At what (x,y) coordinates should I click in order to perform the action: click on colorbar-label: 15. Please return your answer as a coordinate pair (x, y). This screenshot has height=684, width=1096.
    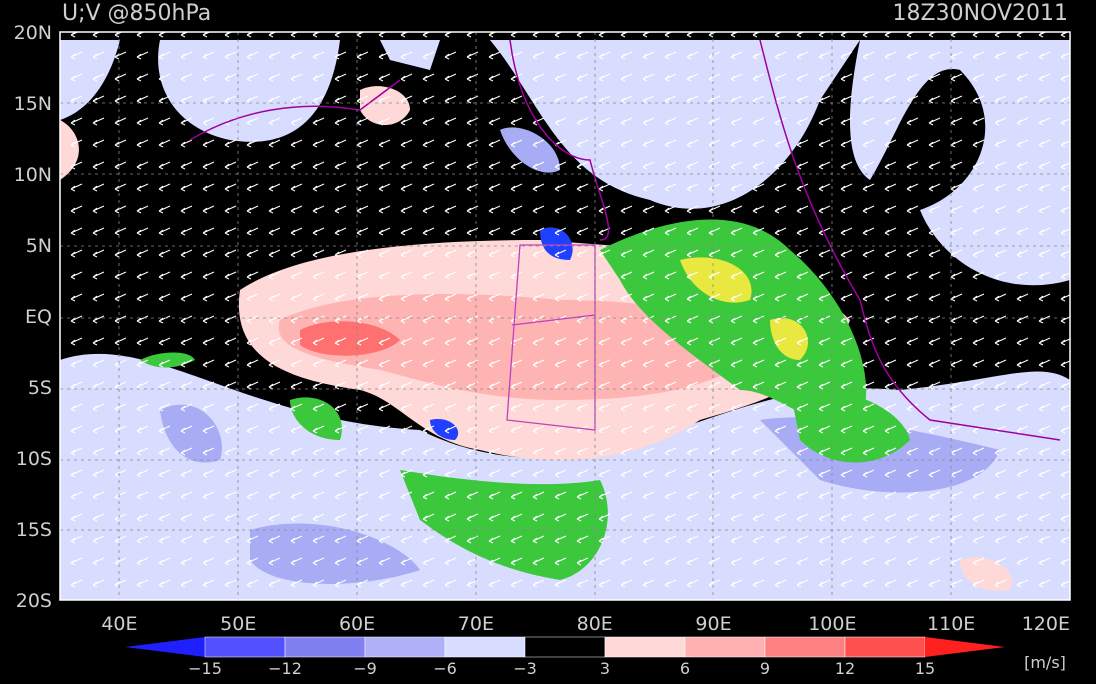
    Looking at the image, I should click on (925, 668).